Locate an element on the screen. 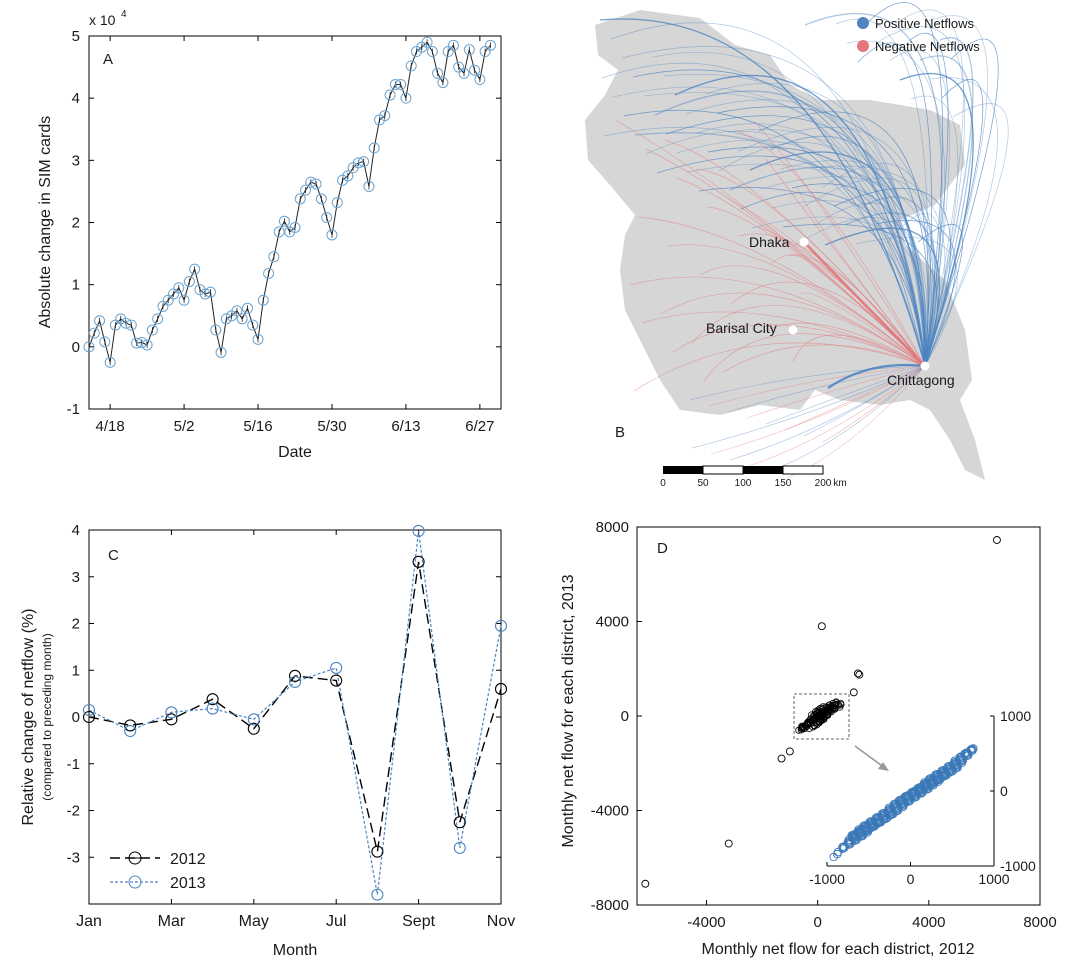 This screenshot has width=1071, height=960. c-ytick-label: 3 is located at coordinates (76, 577).